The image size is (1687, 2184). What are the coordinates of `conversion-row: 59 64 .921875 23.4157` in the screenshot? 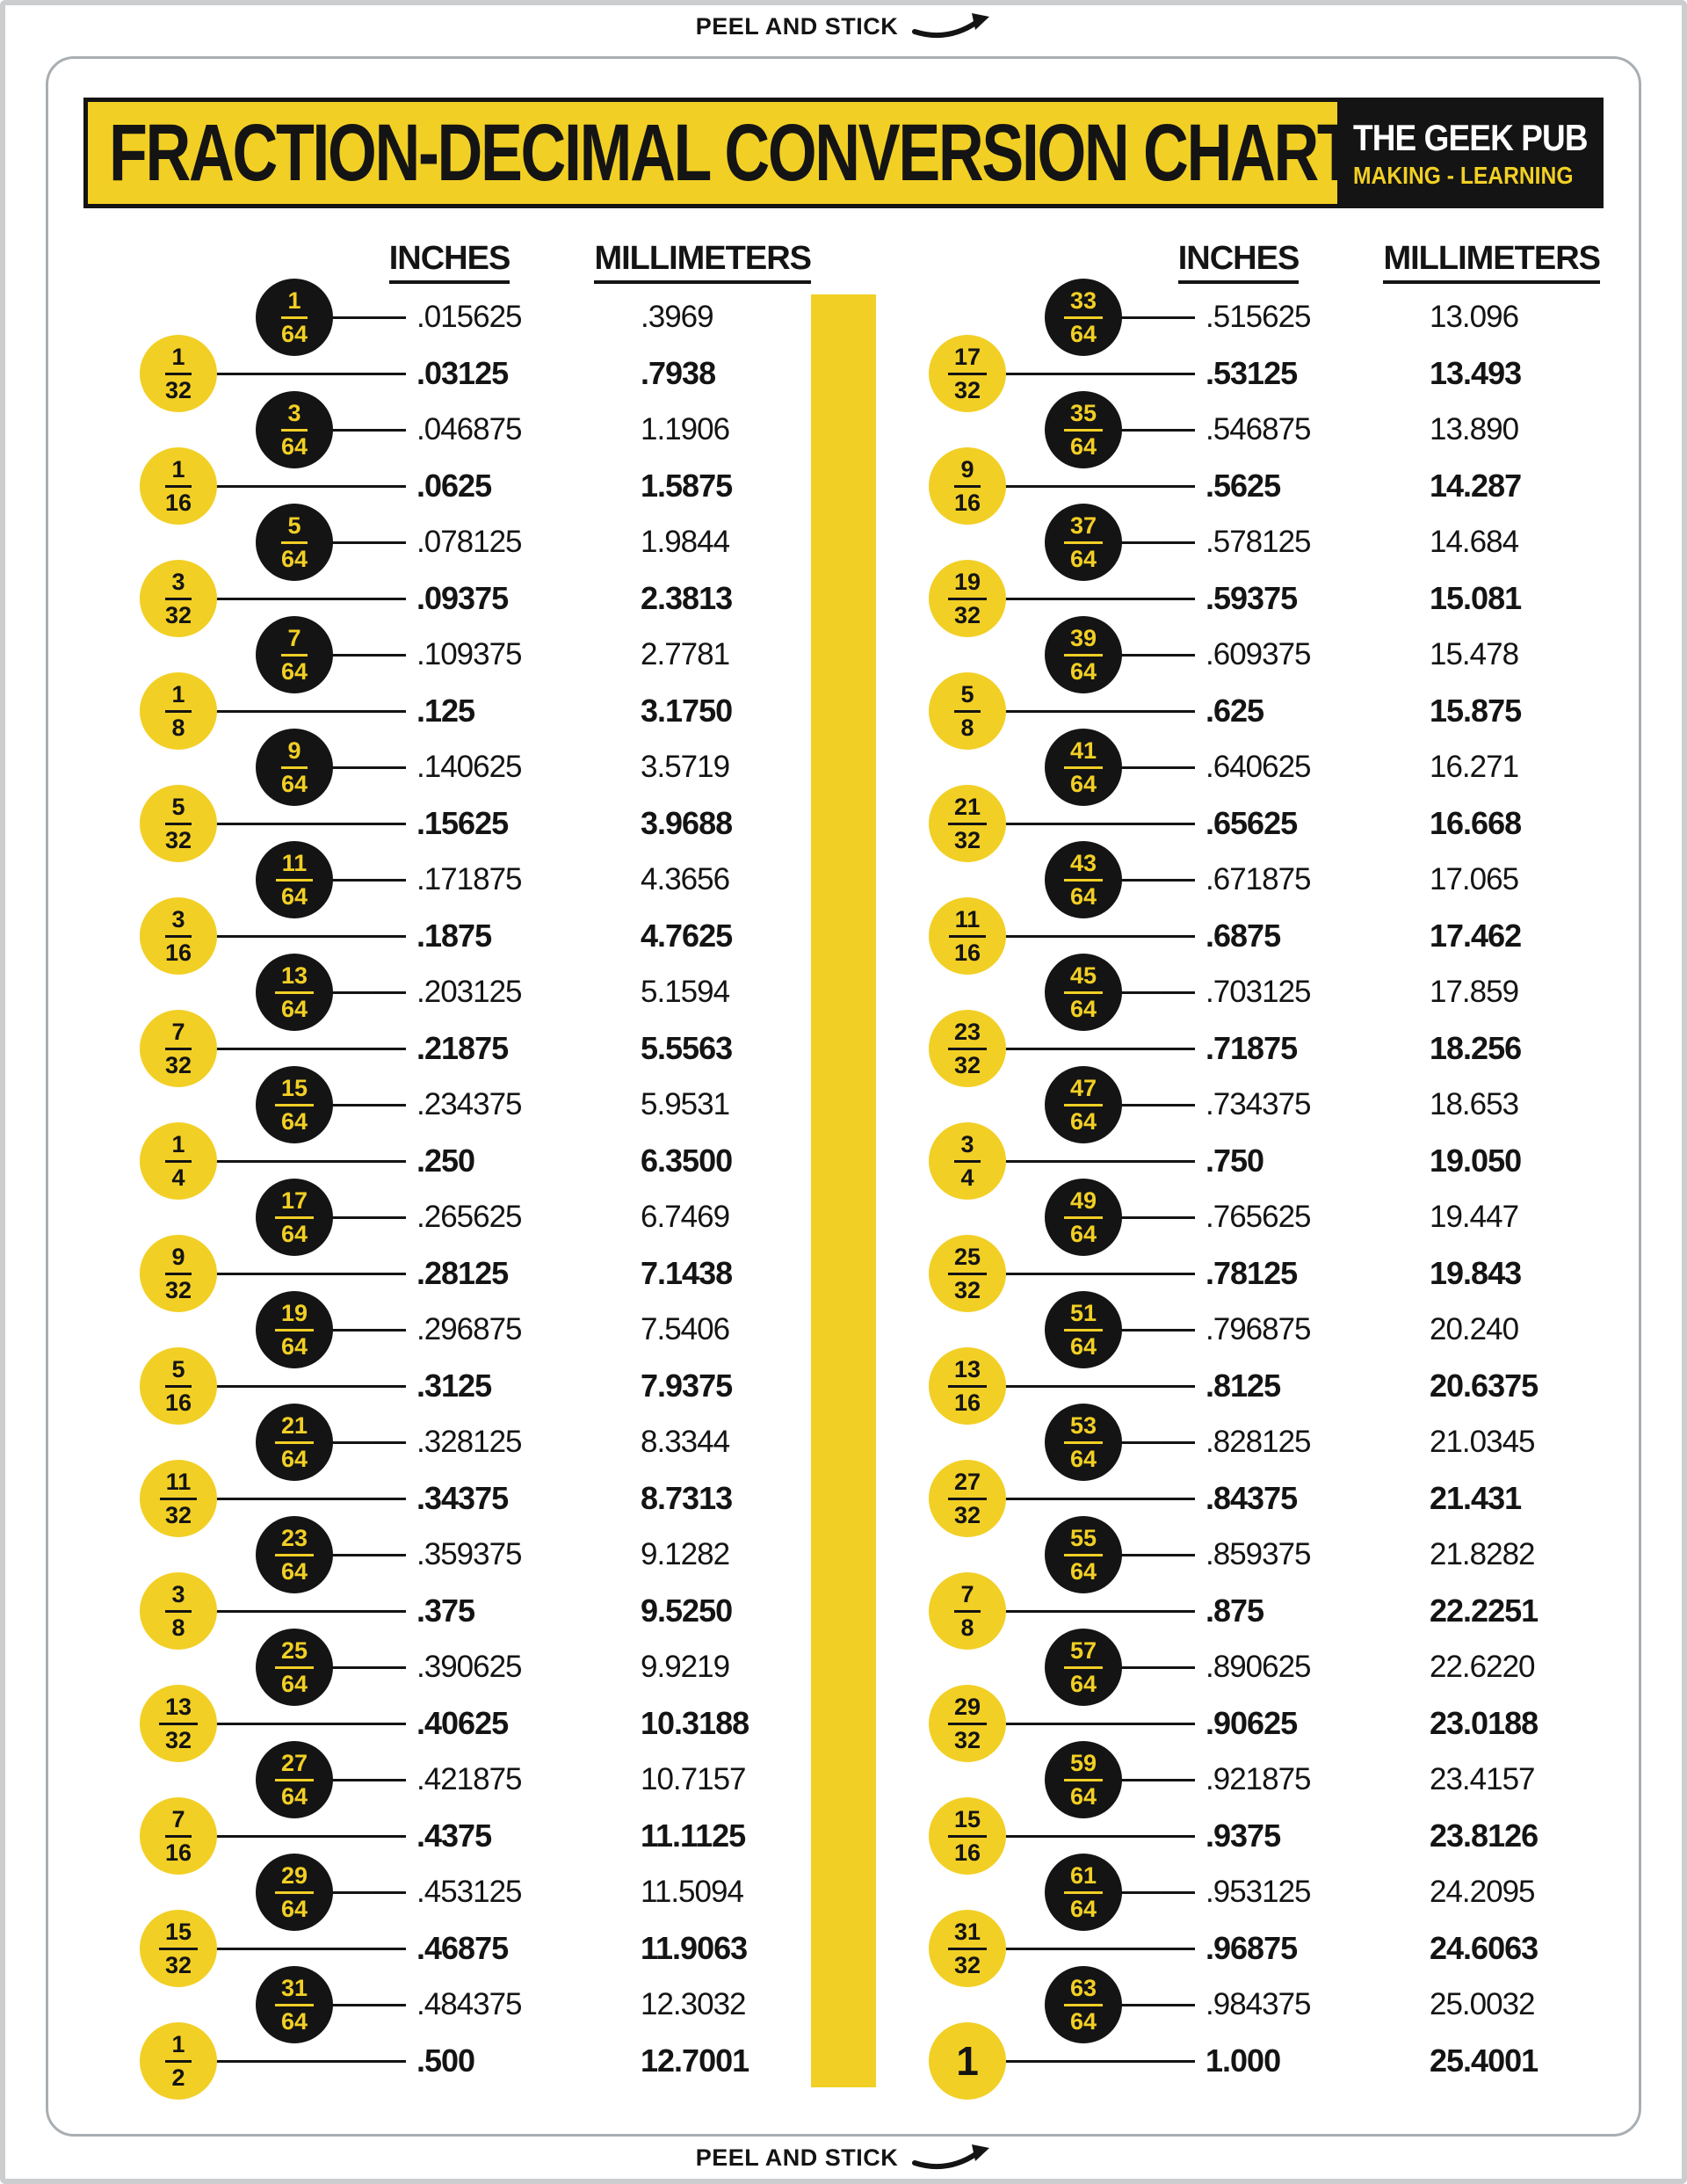 It's located at (1238, 1779).